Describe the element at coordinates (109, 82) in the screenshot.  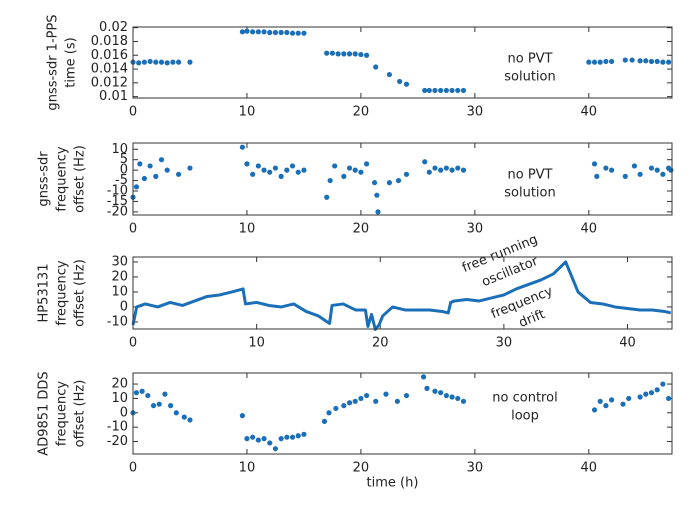
I see `y-tick-label: 0.012` at that location.